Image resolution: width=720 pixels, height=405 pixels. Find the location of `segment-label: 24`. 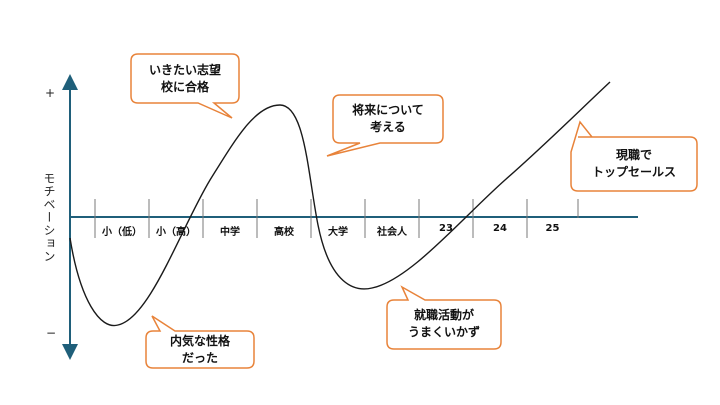

segment-label: 24 is located at coordinates (500, 228).